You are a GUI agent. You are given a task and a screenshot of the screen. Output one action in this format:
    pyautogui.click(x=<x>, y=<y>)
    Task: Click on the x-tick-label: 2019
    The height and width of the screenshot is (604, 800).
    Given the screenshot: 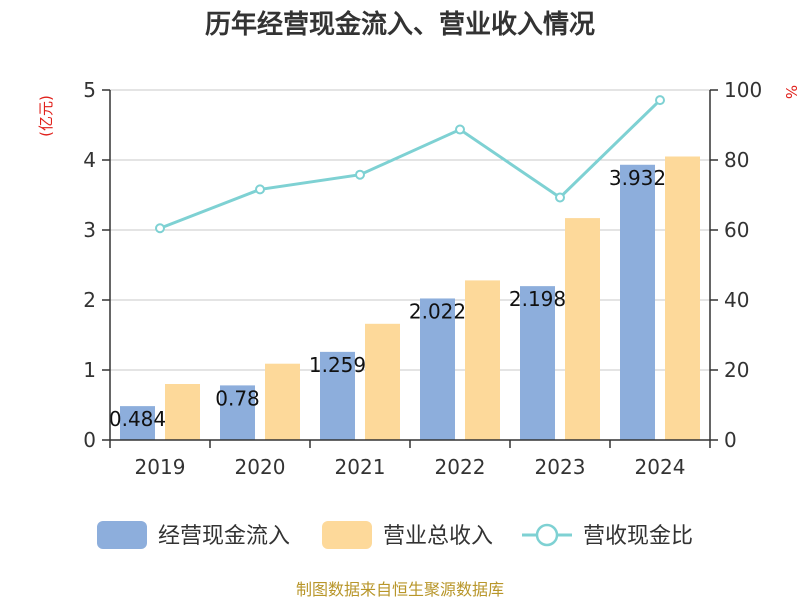 What is the action you would take?
    pyautogui.click(x=160, y=467)
    